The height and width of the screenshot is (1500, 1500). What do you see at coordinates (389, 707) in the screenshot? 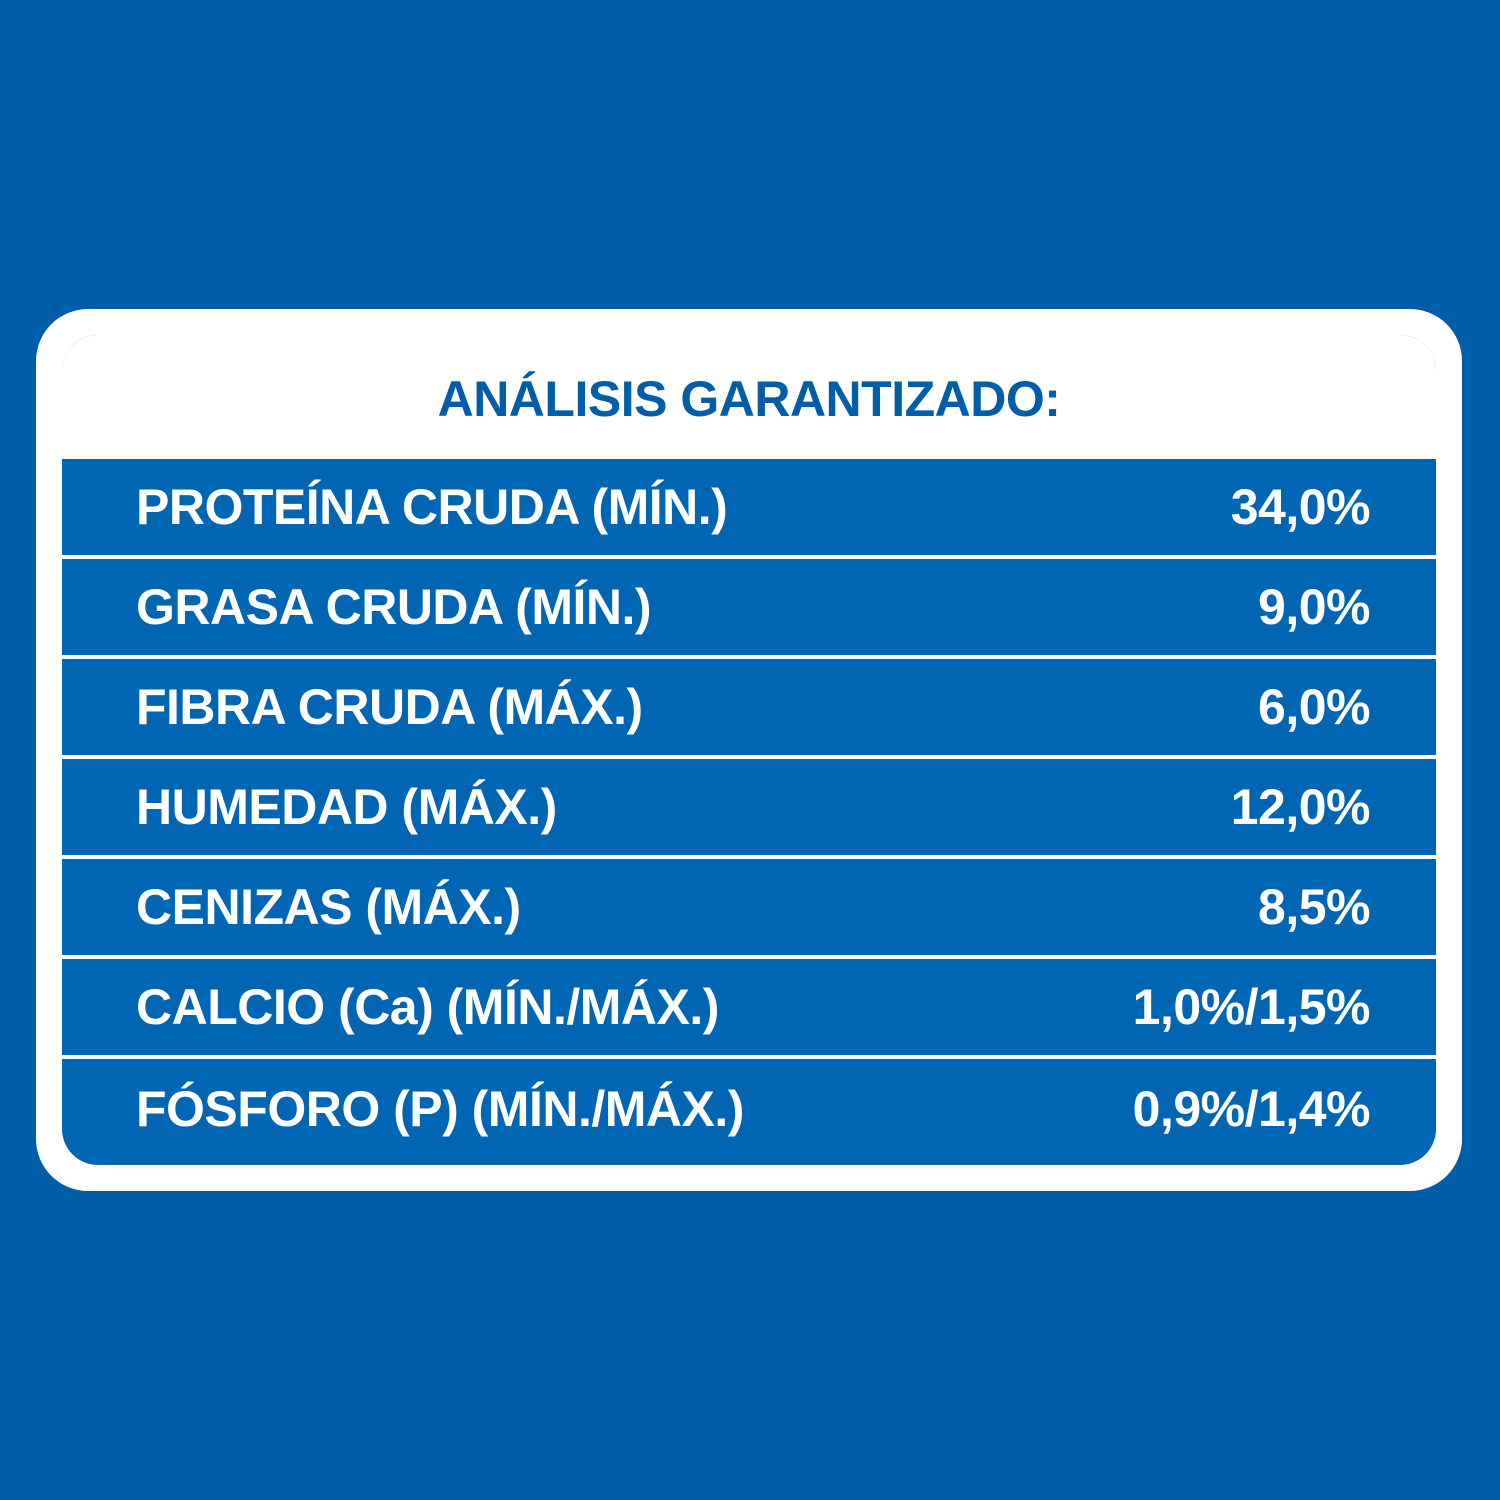
I see `row-label: FIBRA CRUDA (MÁX.)` at bounding box center [389, 707].